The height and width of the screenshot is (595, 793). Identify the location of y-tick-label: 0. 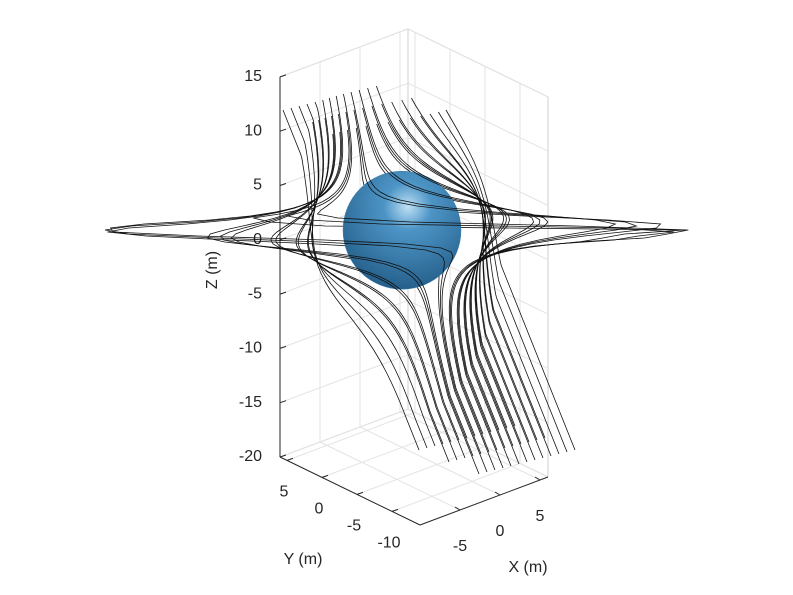
(319, 509).